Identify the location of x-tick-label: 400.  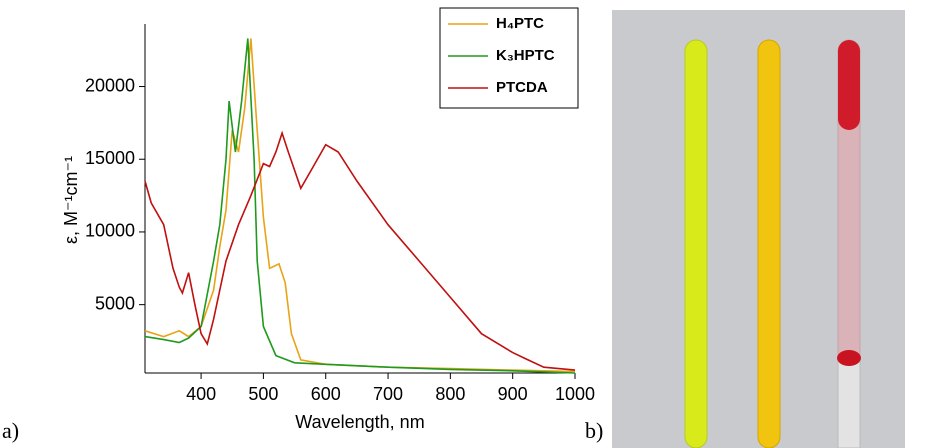
(201, 394).